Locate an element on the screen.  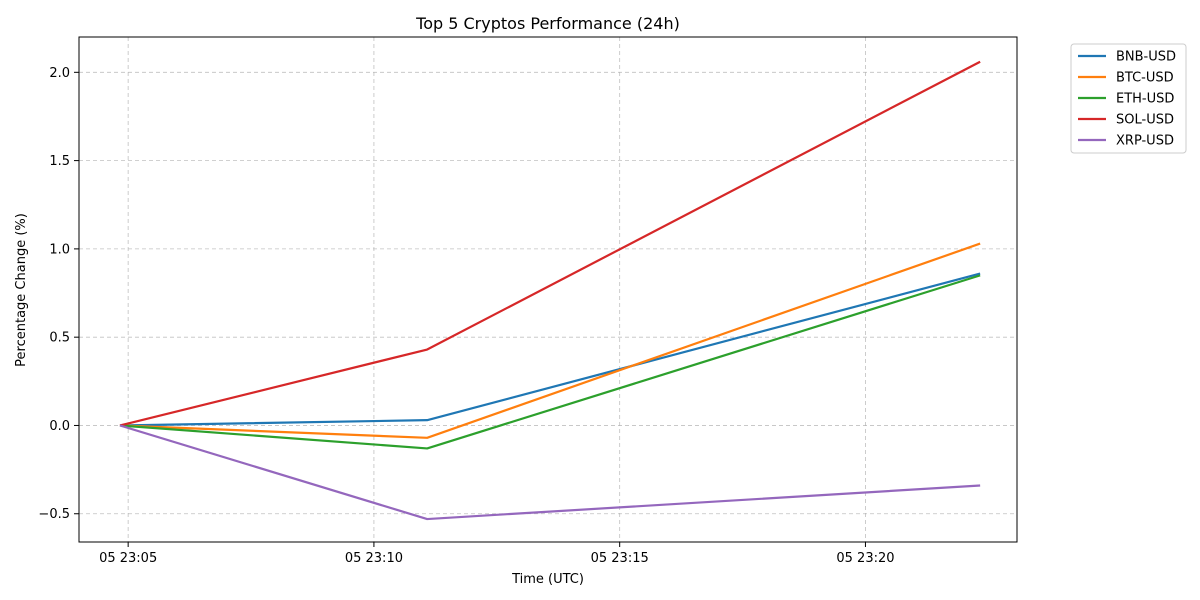
legend-frame is located at coordinates (1128, 98).